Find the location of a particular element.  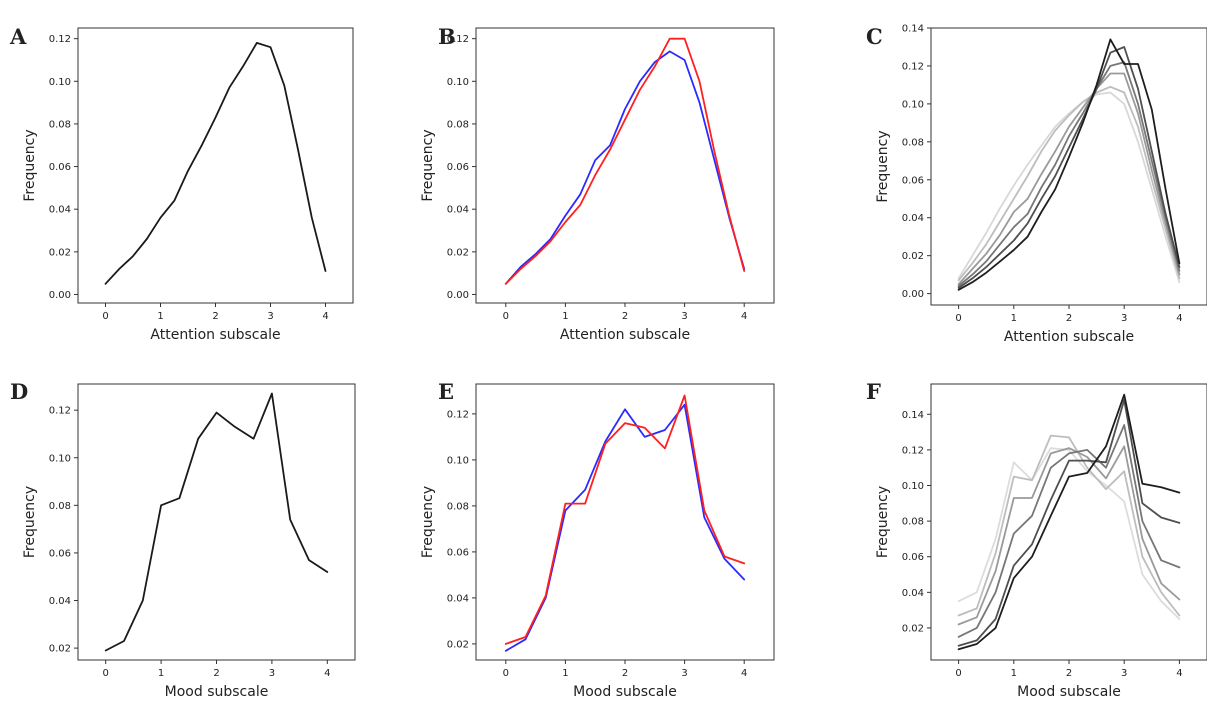

panel-letter: B is located at coordinates (447, 36).